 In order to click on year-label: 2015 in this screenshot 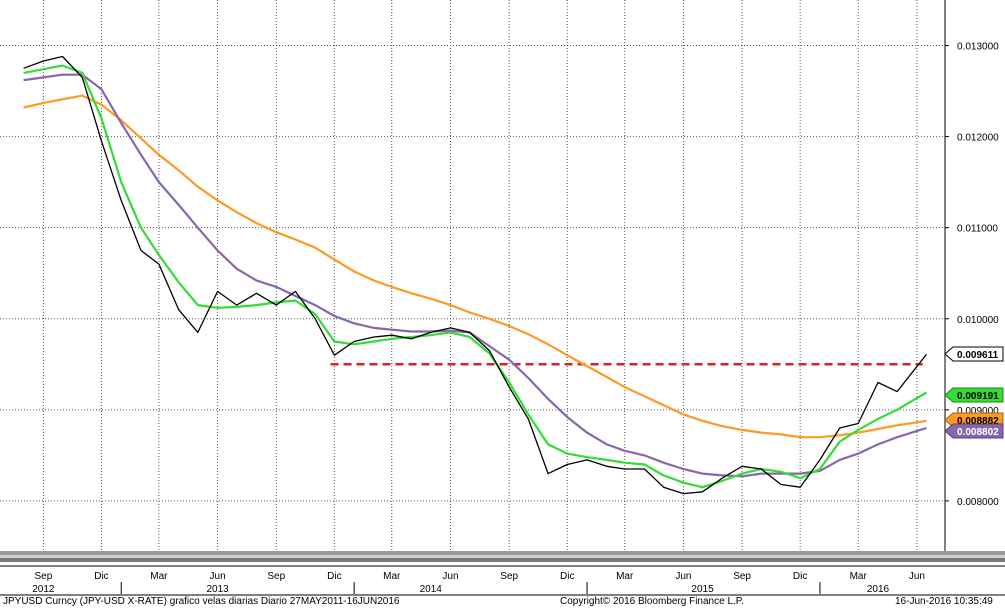, I will do `click(702, 589)`.